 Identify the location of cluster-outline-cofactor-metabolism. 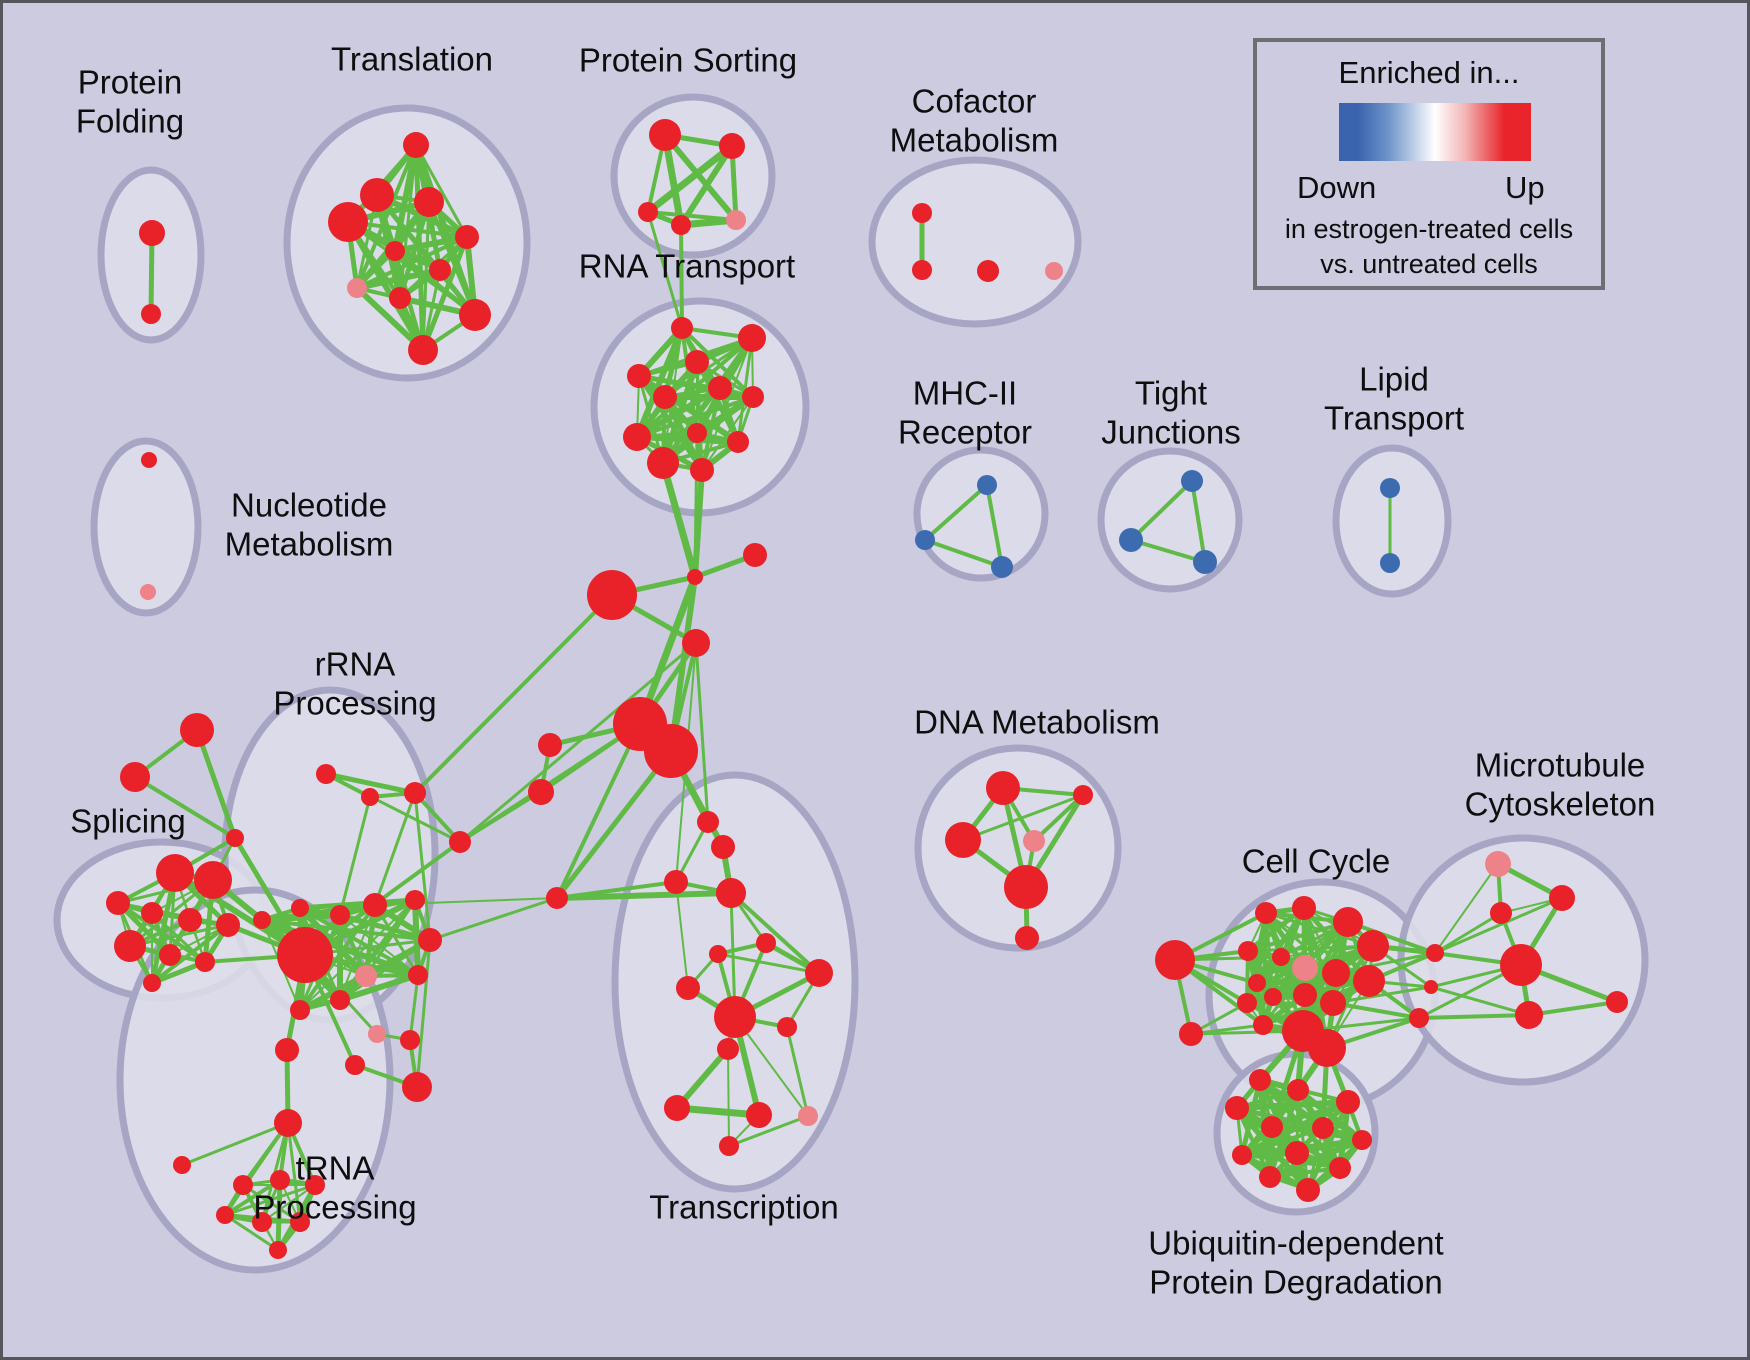
(975, 242).